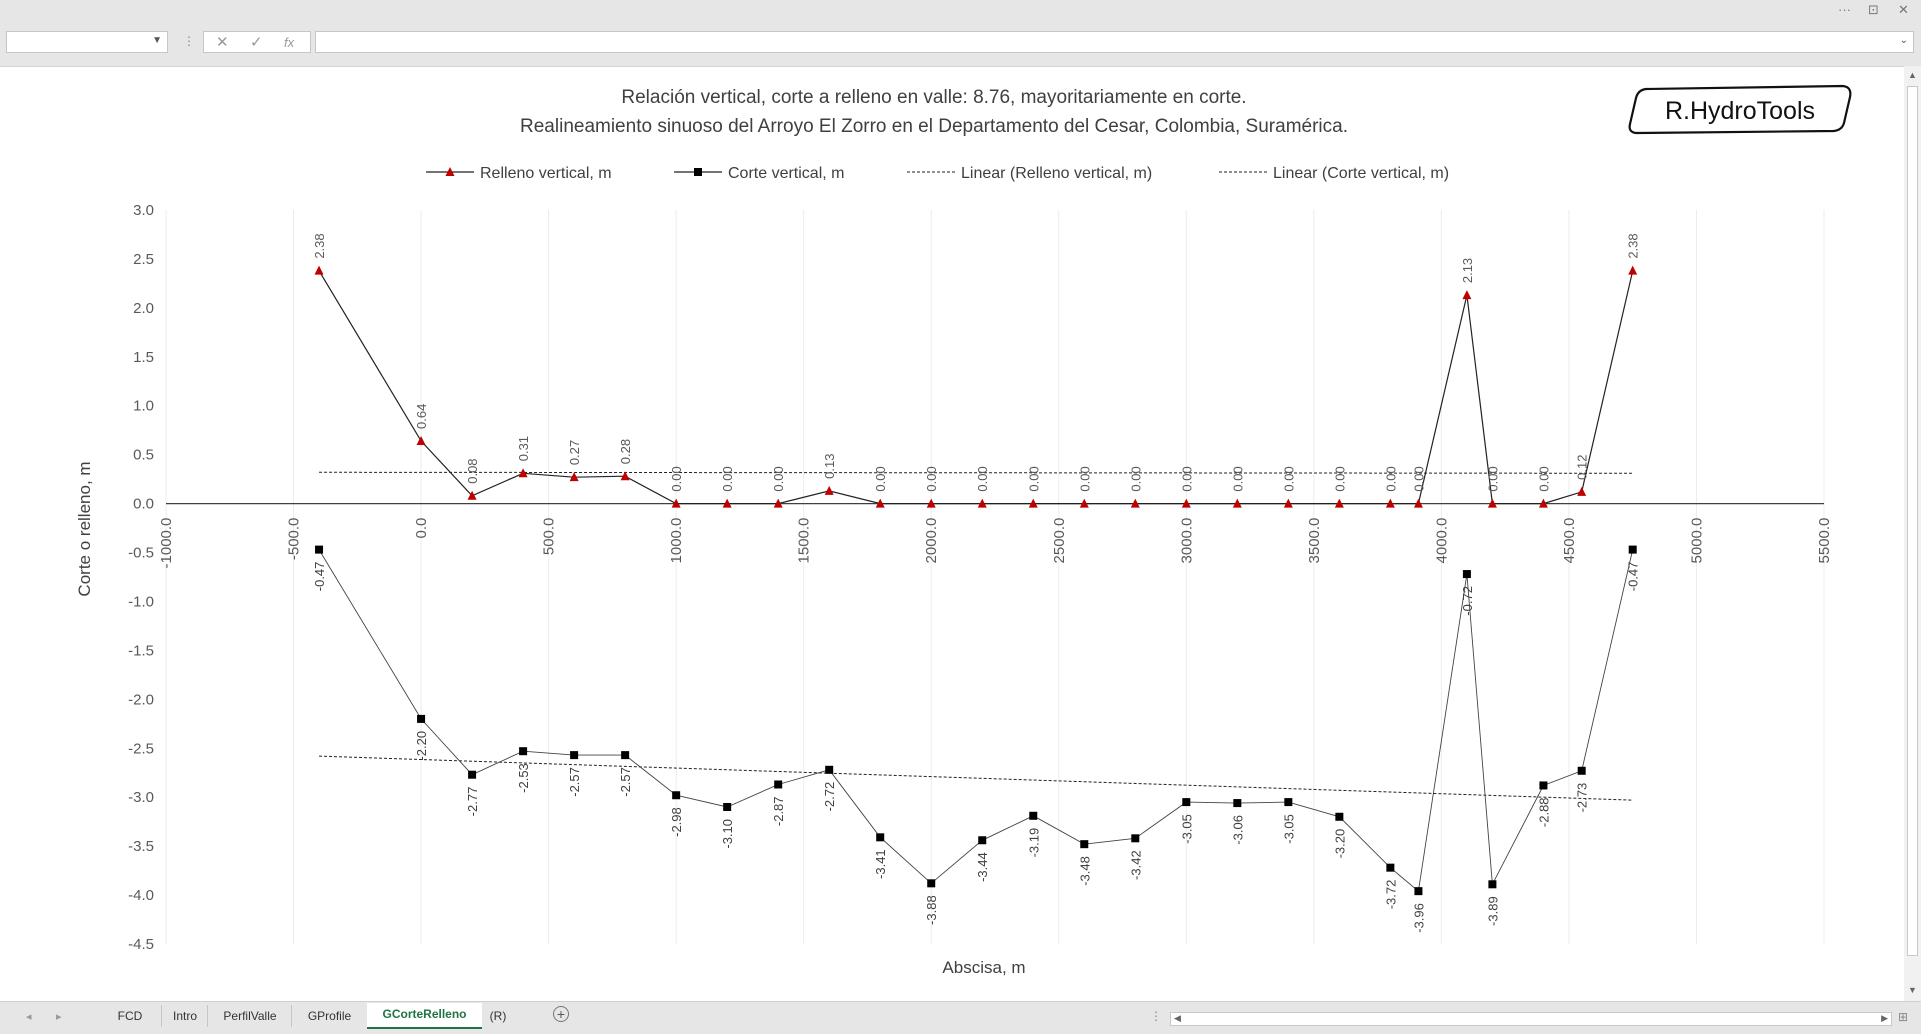 The image size is (1921, 1034). What do you see at coordinates (1844, 9) in the screenshot?
I see `more-options-icon: ···` at bounding box center [1844, 9].